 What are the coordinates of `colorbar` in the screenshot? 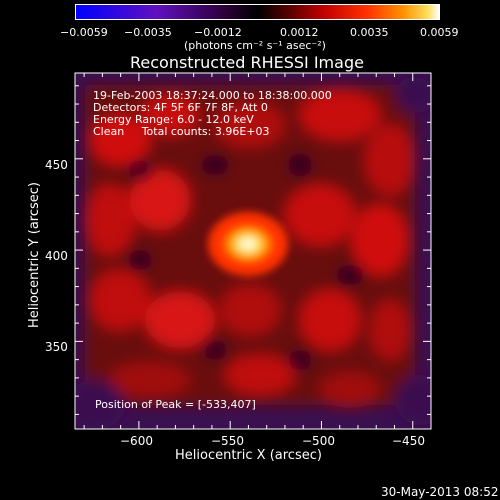 It's located at (257, 12).